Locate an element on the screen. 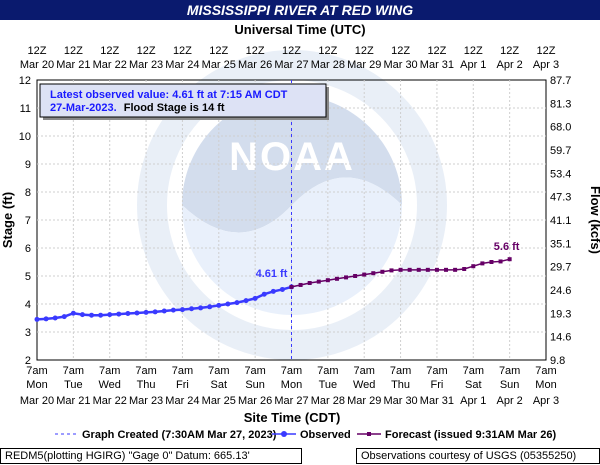  bottom-tick-date: Apr 2 is located at coordinates (509, 401).